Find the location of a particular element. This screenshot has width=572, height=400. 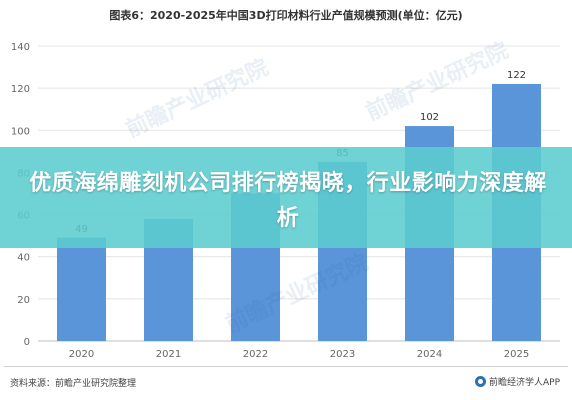

data-label-2025: 122 is located at coordinates (516, 75).